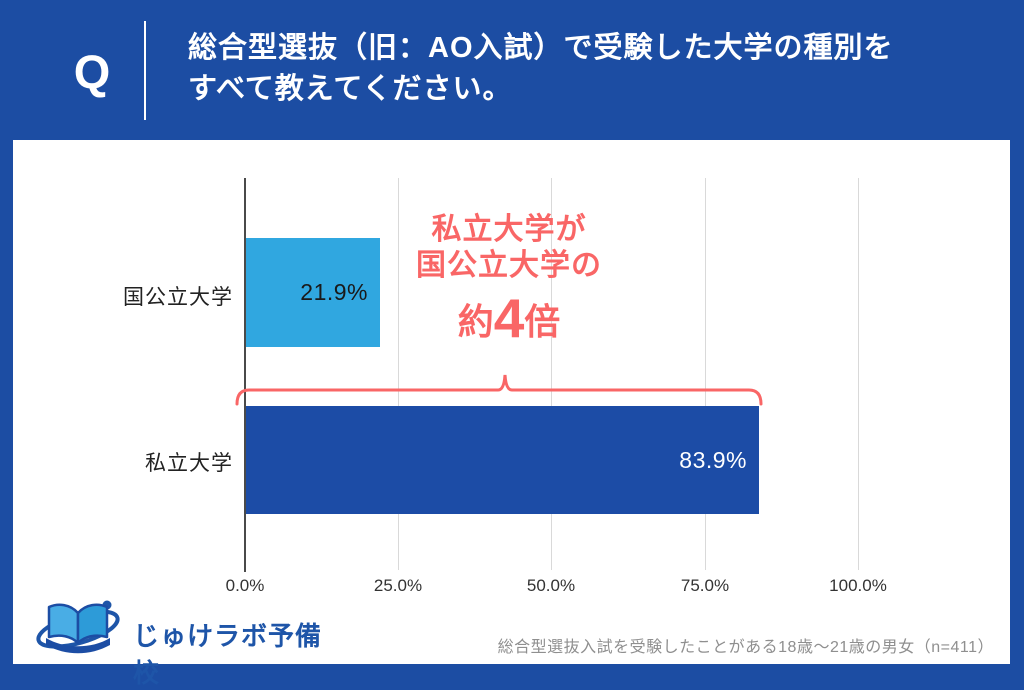 Image resolution: width=1024 pixels, height=690 pixels. Describe the element at coordinates (245, 375) in the screenshot. I see `y-axis-line` at that location.